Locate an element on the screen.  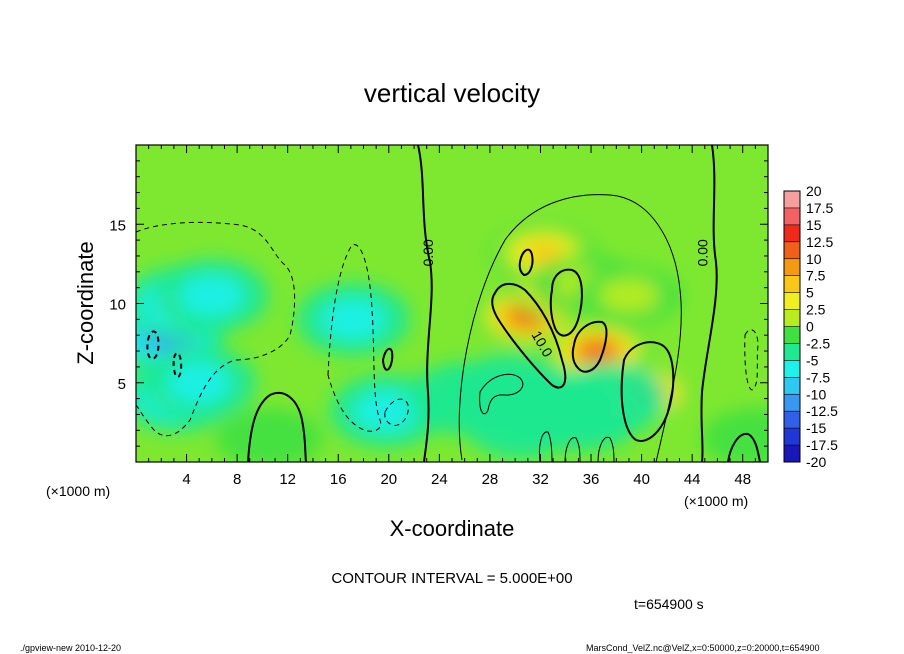
contour-neg5-c is located at coordinates (396, 412).